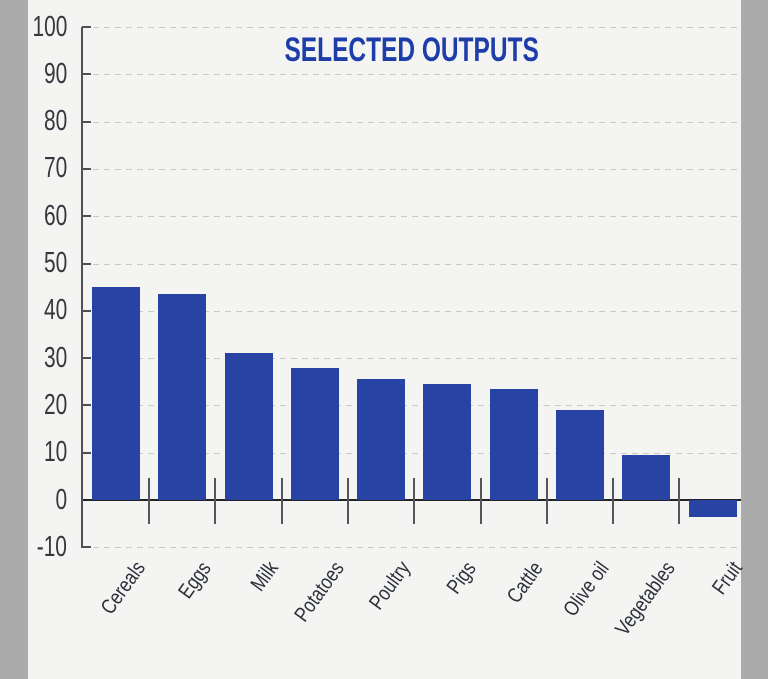 The height and width of the screenshot is (679, 768). I want to click on bar-eggs, so click(182, 397).